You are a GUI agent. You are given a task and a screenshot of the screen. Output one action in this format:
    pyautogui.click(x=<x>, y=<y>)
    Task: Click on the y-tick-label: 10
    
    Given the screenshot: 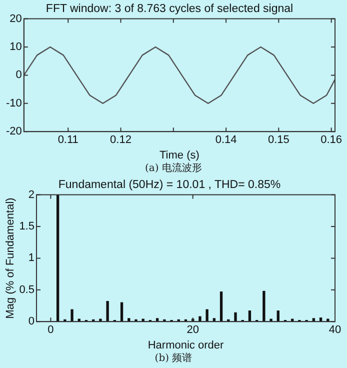 What is the action you would take?
    pyautogui.click(x=16, y=47)
    